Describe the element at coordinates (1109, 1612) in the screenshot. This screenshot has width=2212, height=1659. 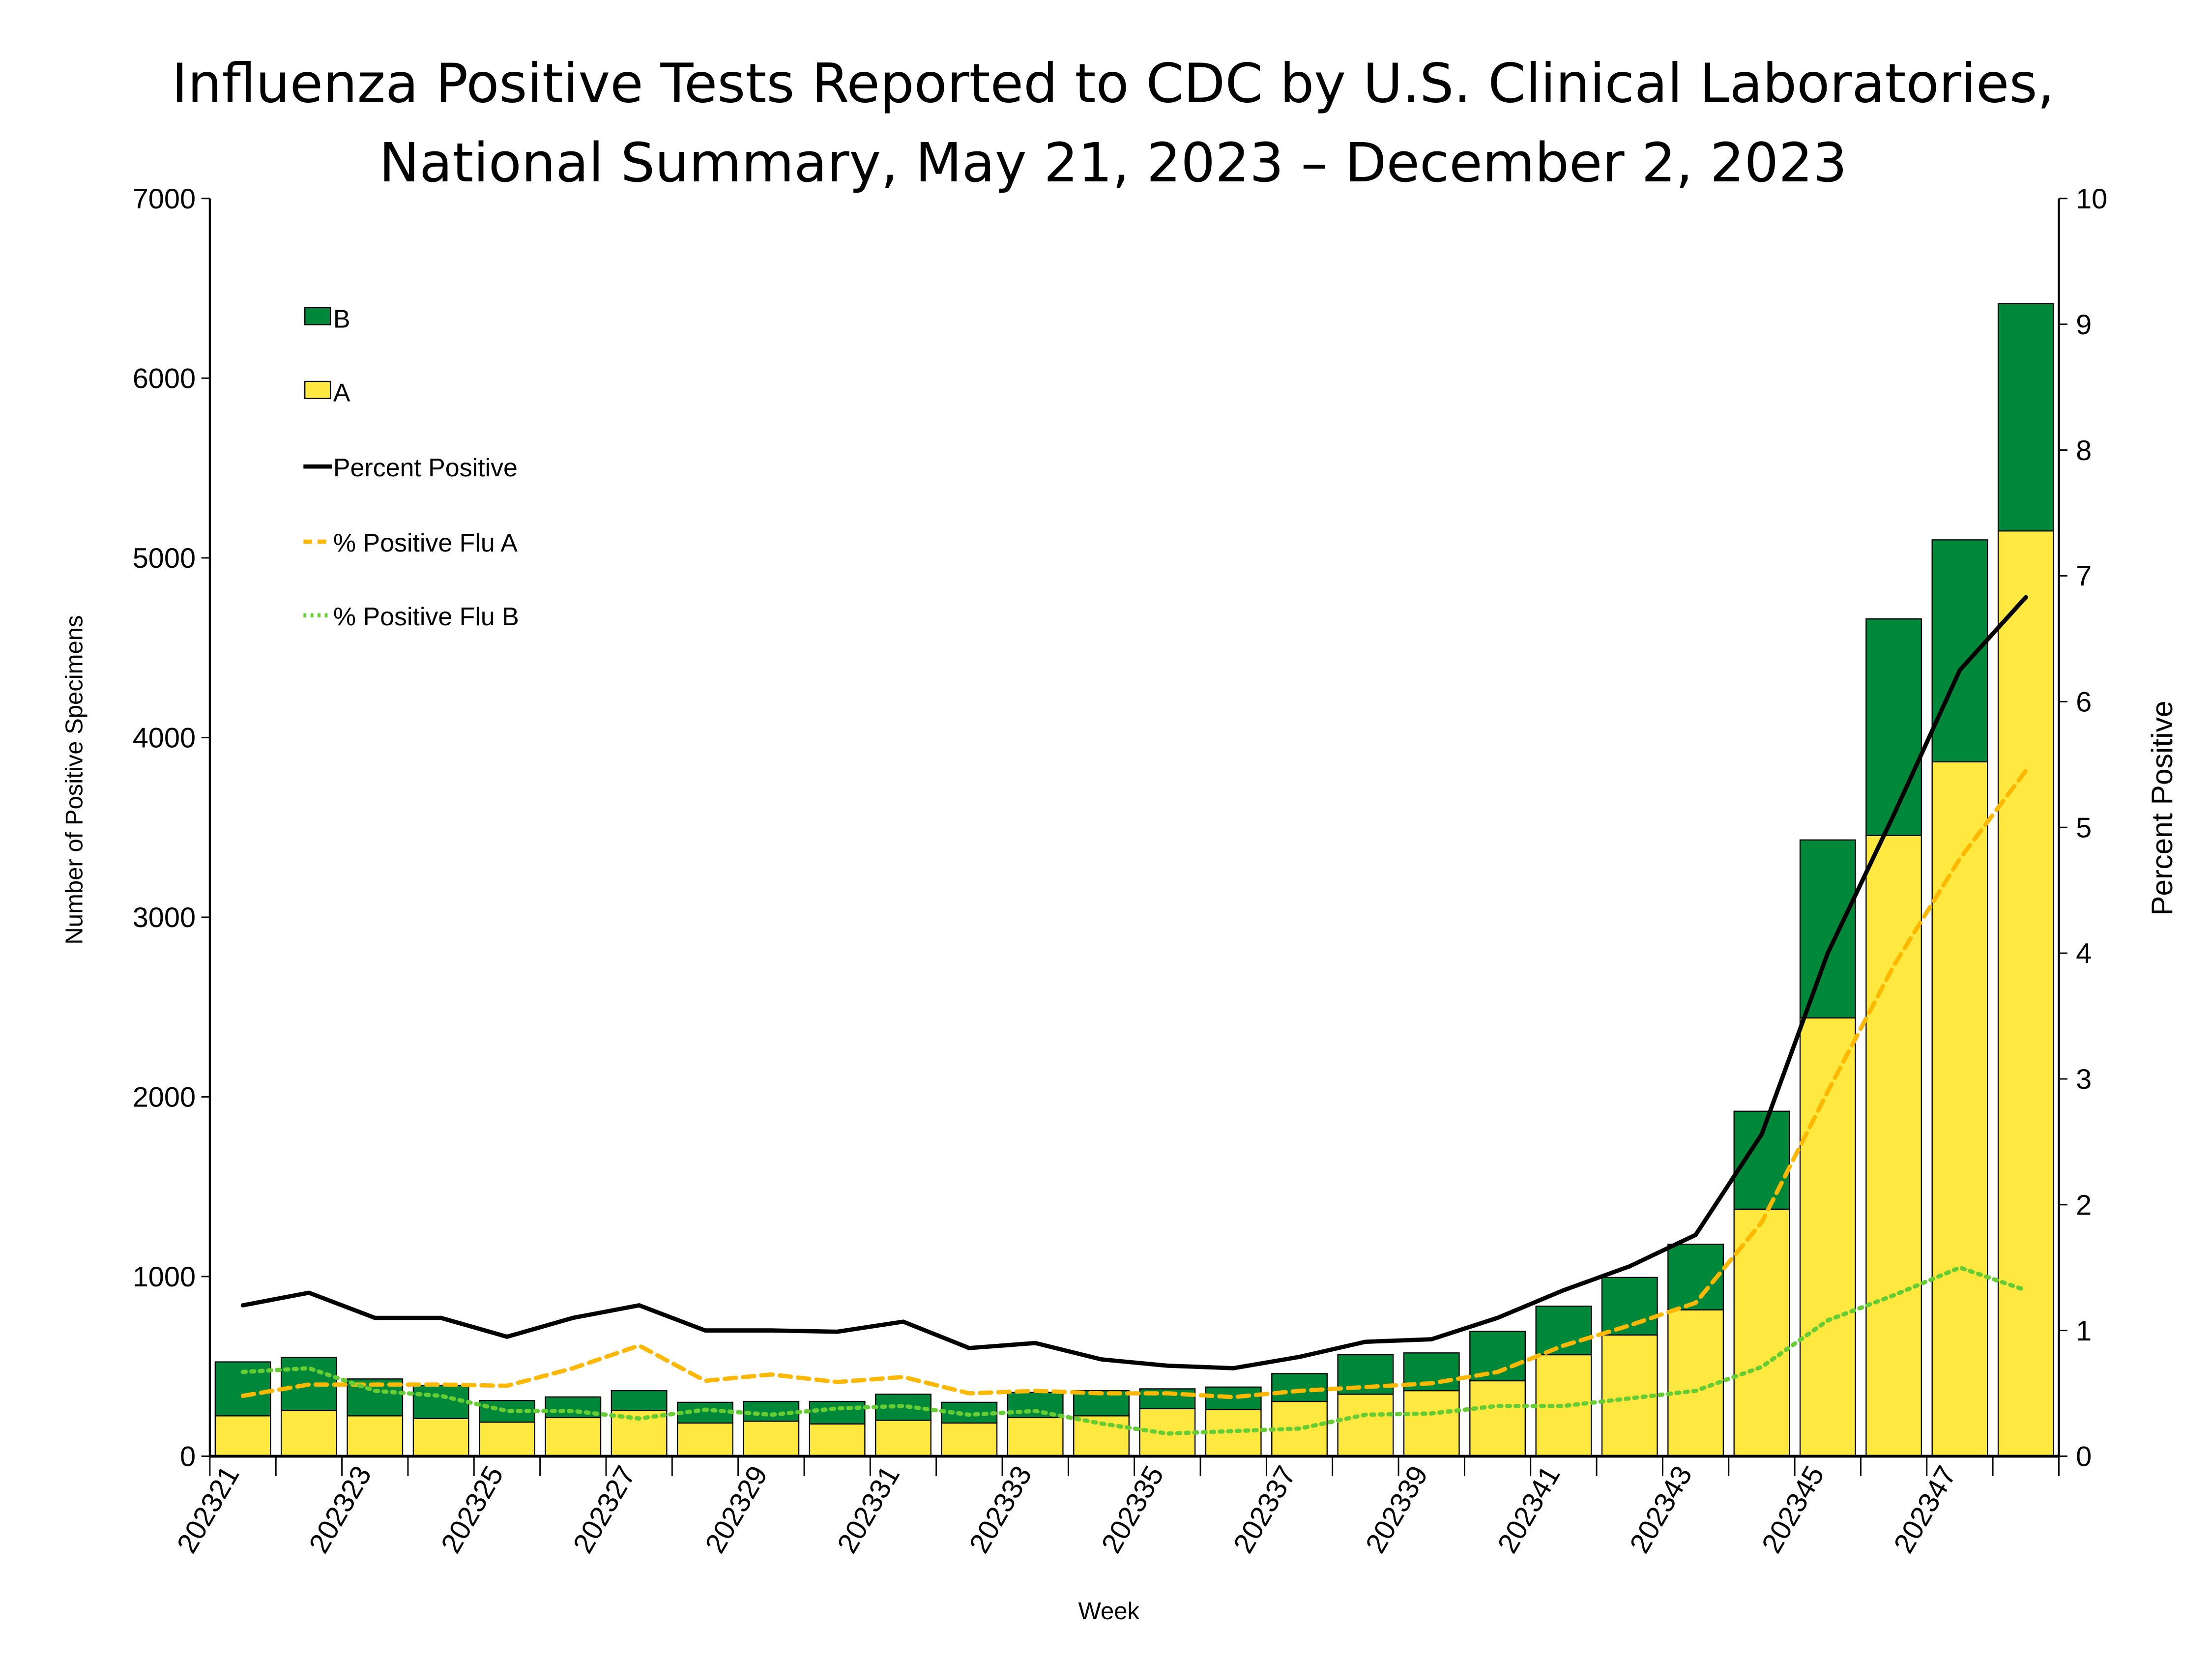
I see `x-axis-label: Week` at that location.